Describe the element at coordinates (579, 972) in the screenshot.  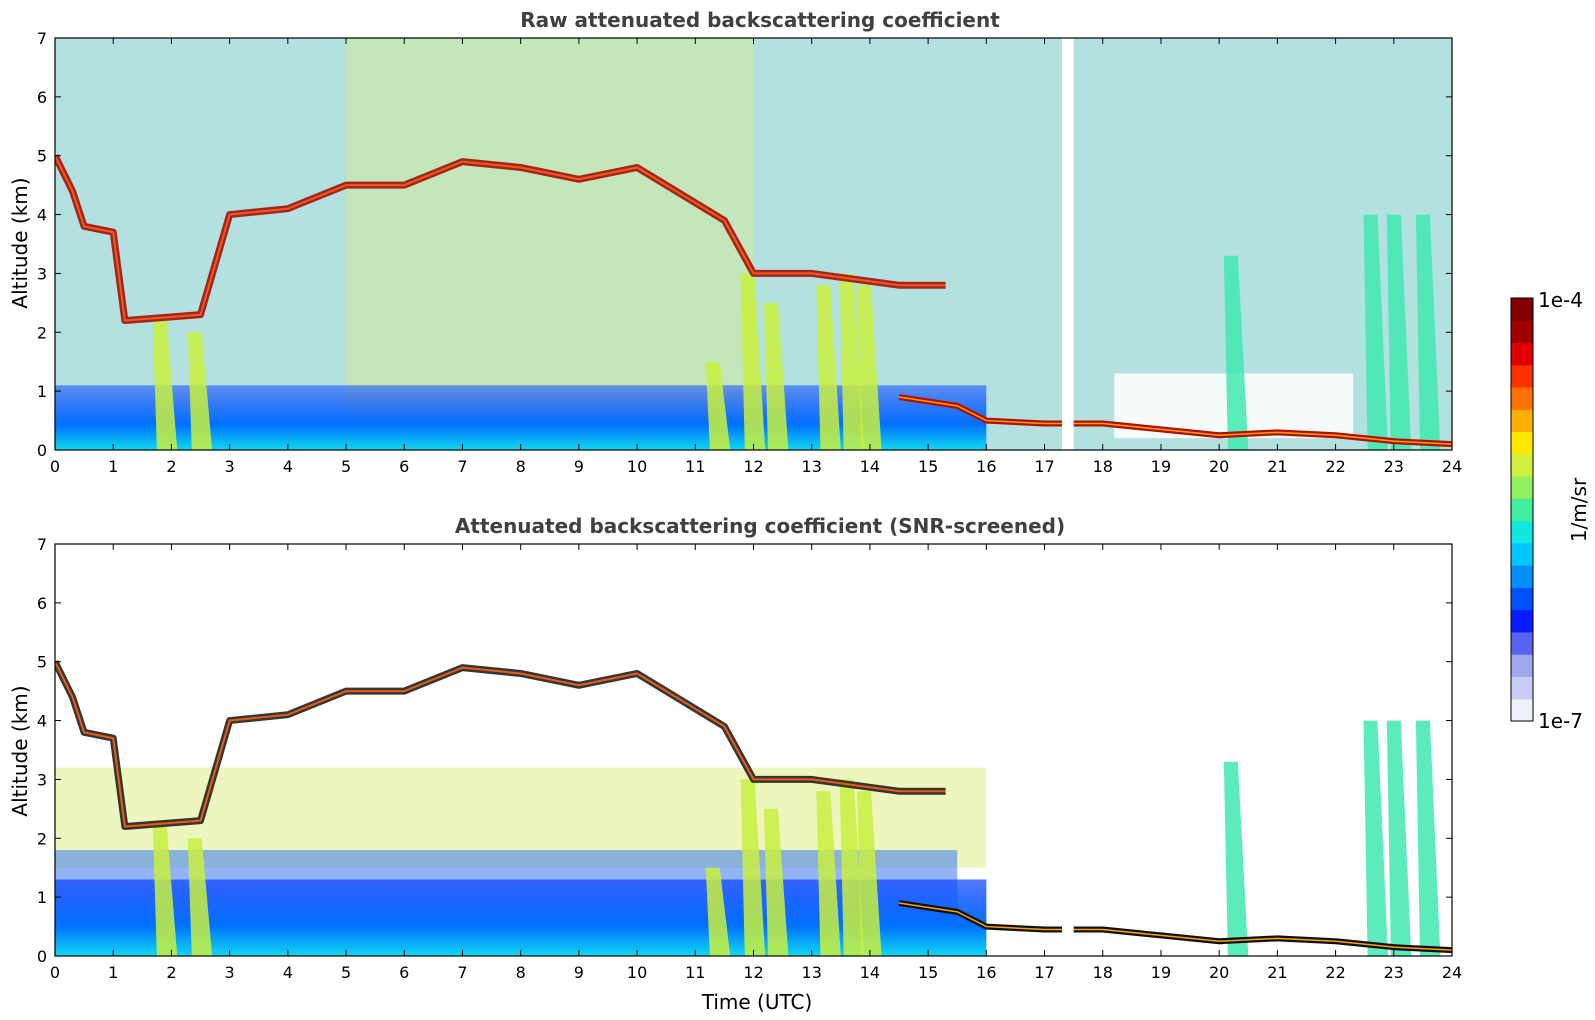
I see `panel-snr-x-tick-label: 9` at that location.